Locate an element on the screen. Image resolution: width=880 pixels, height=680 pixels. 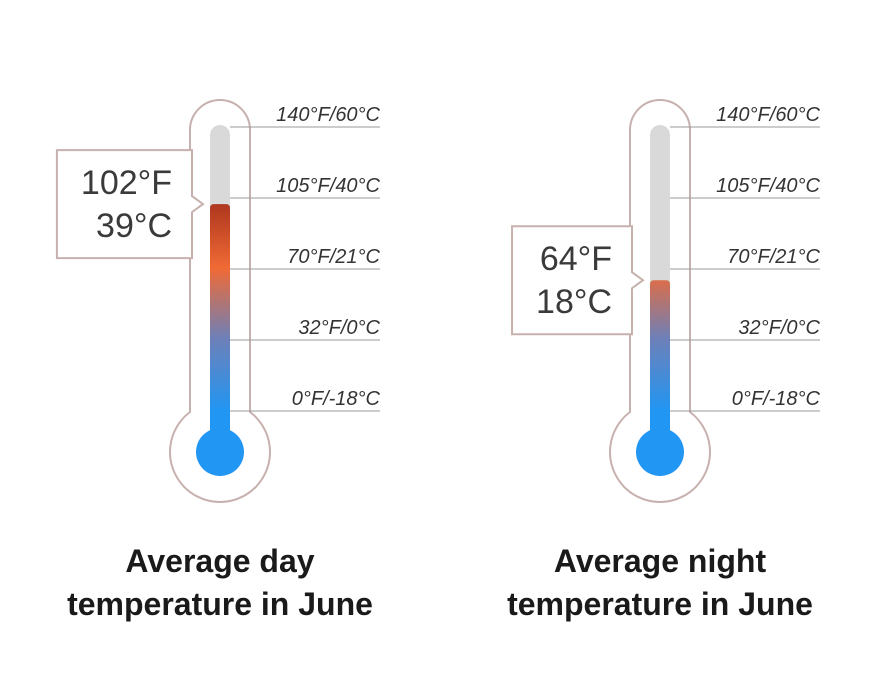
chart-title: Average night temperature in June is located at coordinates (660, 582).